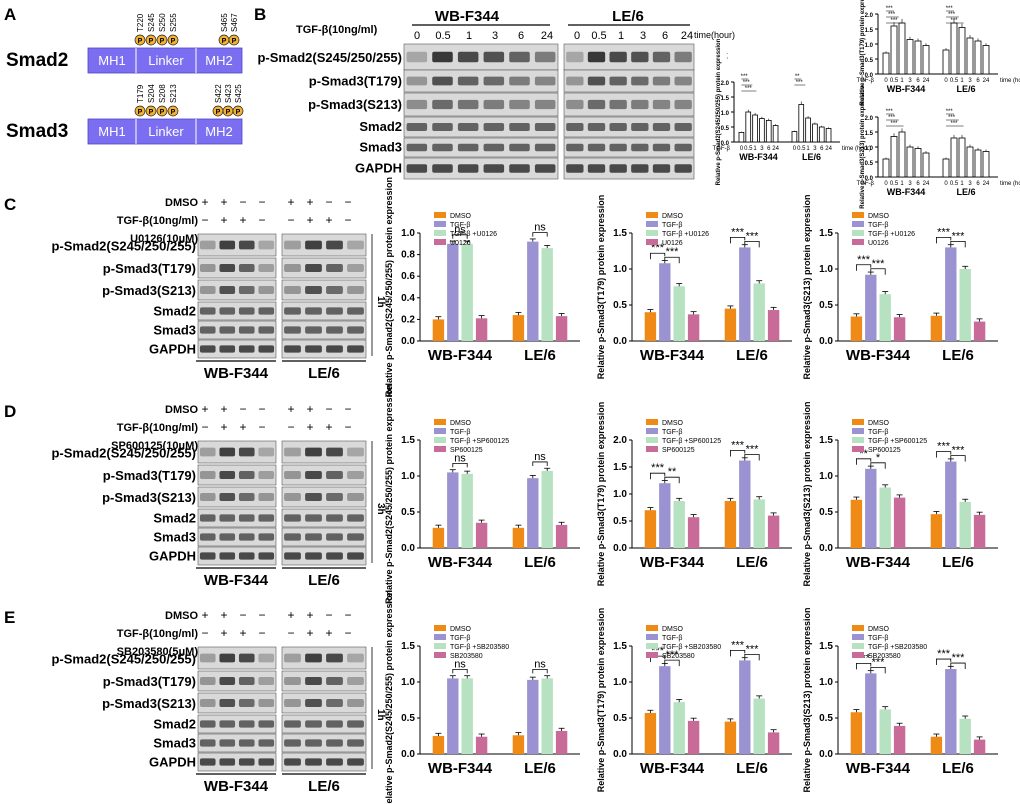 Image resolution: width=1020 pixels, height=804 pixels. What do you see at coordinates (954, 184) in the screenshot?
I see `x-tick-label: 0.5` at bounding box center [954, 184].